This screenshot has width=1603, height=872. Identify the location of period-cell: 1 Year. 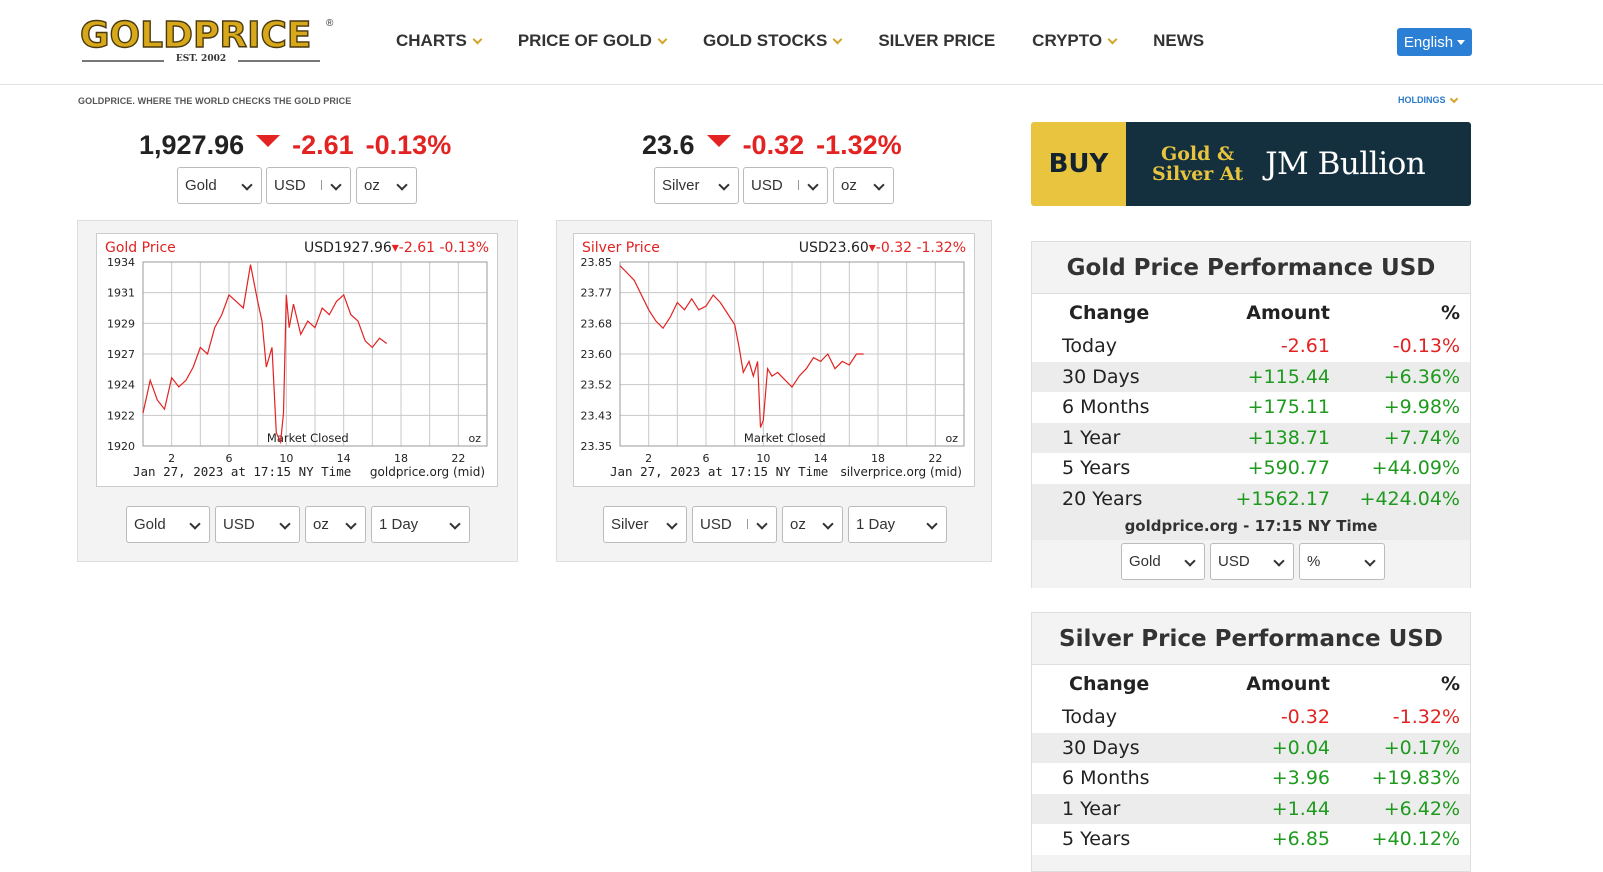
(1091, 808).